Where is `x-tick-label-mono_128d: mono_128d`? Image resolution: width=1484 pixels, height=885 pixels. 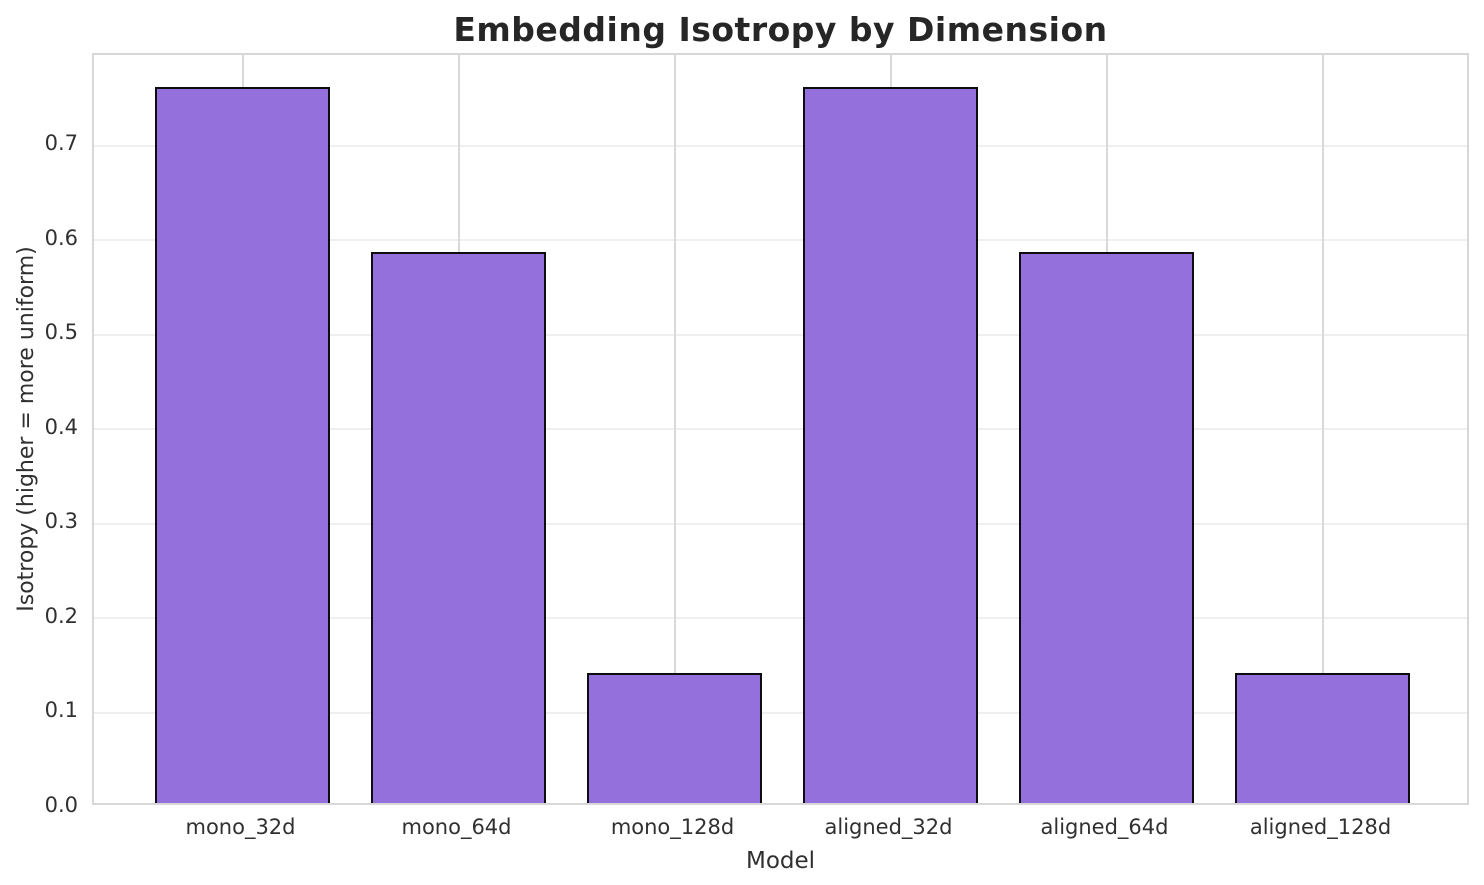 x-tick-label-mono_128d: mono_128d is located at coordinates (672, 827).